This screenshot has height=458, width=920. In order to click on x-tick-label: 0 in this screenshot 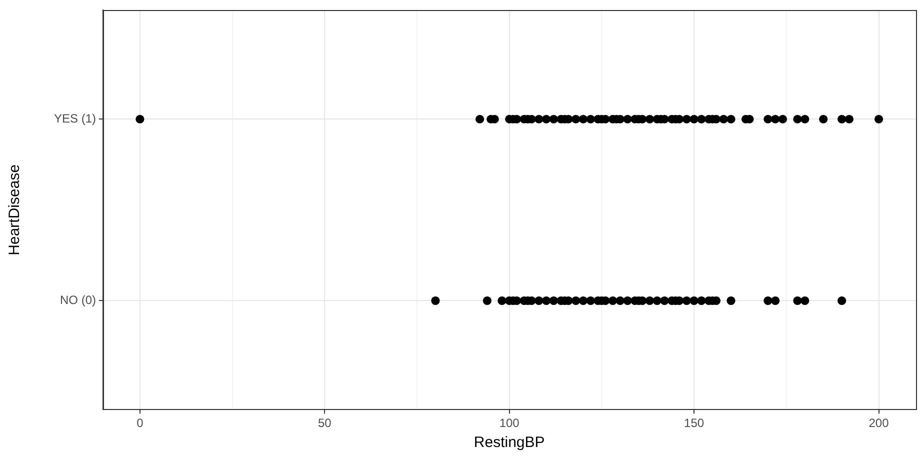, I will do `click(140, 423)`.